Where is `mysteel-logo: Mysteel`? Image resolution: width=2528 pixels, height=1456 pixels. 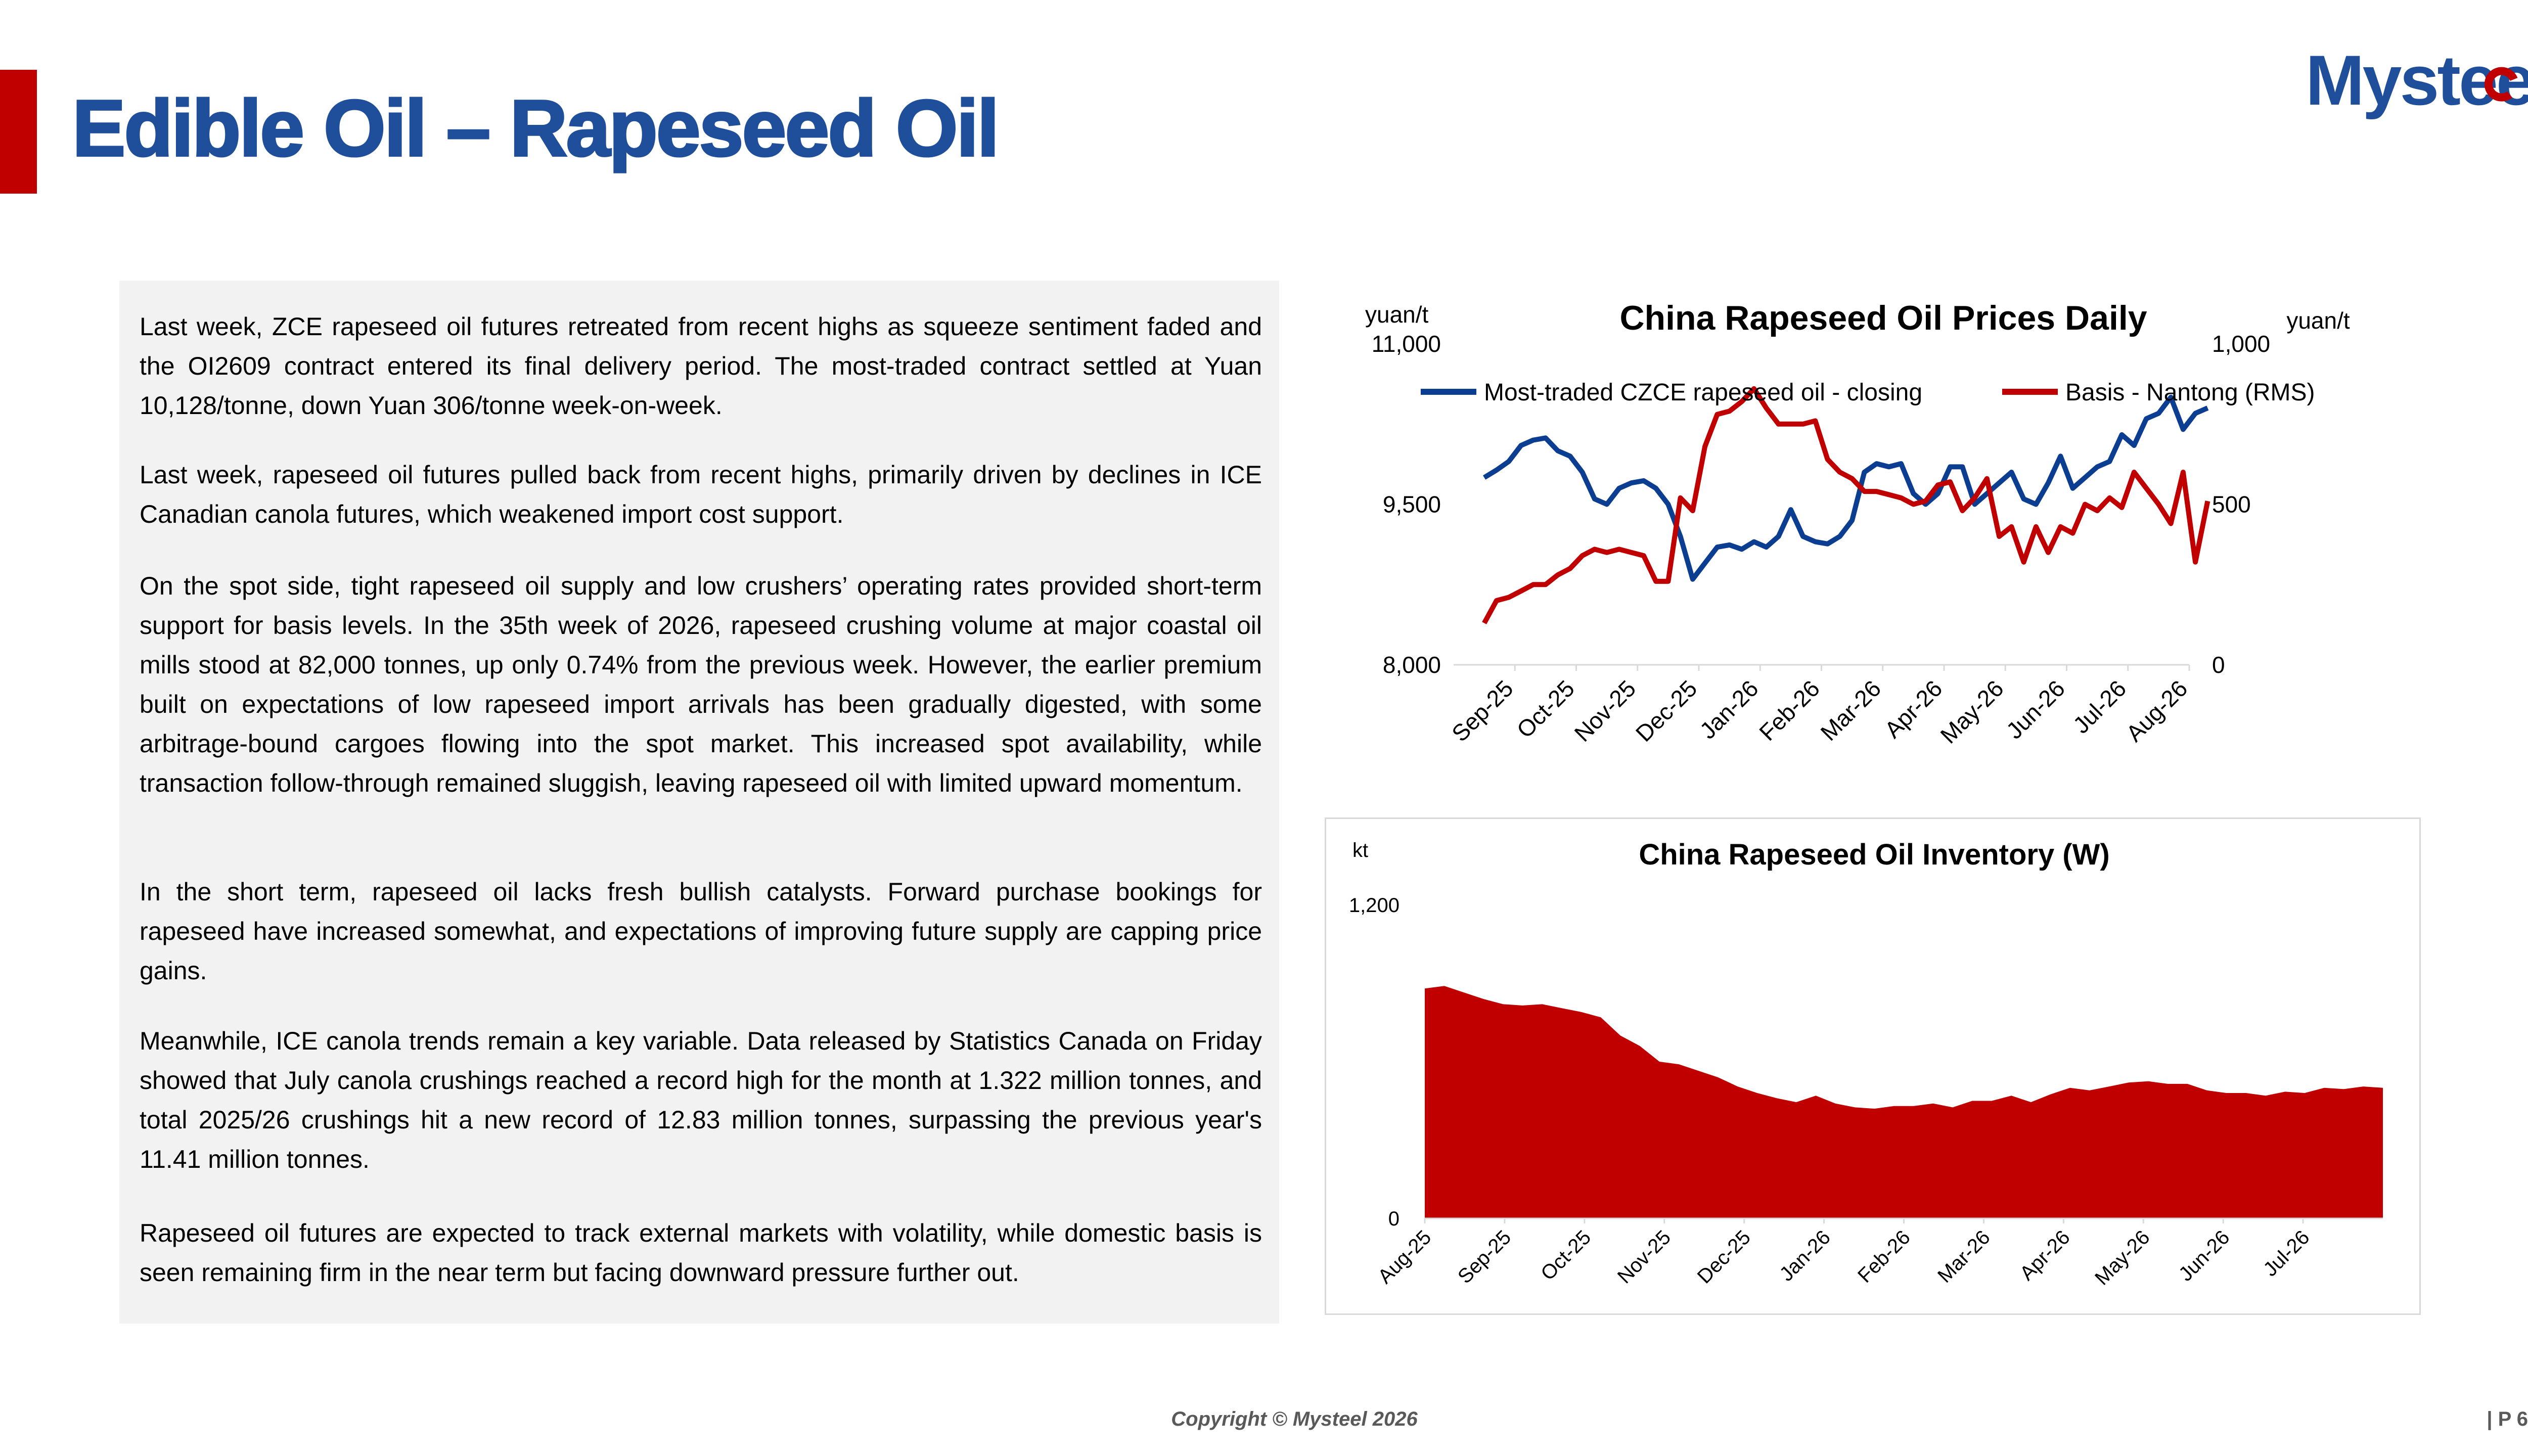 mysteel-logo: Mysteel is located at coordinates (2417, 84).